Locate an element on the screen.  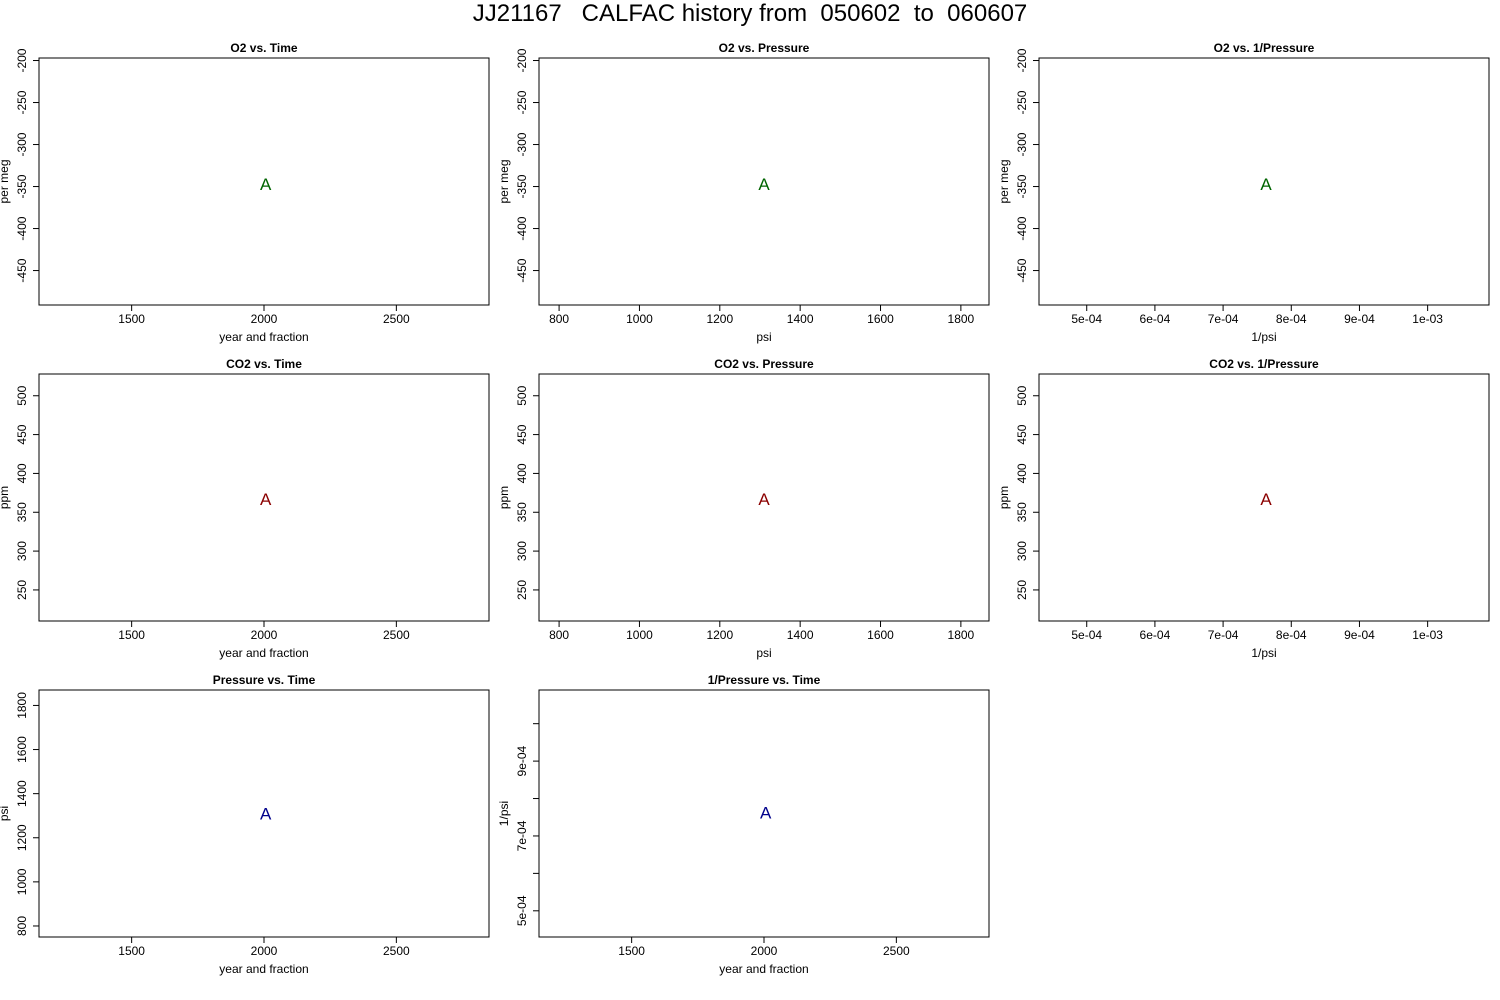
y-axis-label: 1/psi is located at coordinates (504, 813).